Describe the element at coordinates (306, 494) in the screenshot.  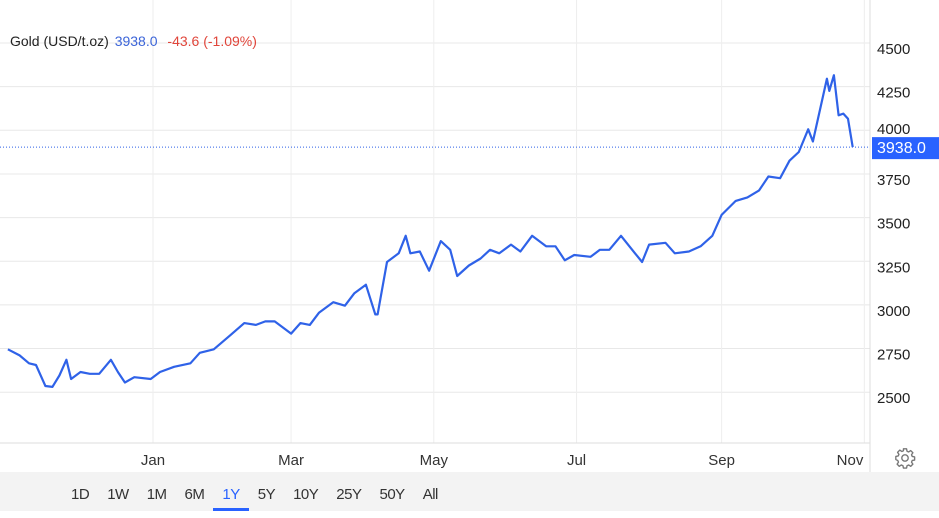
I see `range-10y: 10Y` at that location.